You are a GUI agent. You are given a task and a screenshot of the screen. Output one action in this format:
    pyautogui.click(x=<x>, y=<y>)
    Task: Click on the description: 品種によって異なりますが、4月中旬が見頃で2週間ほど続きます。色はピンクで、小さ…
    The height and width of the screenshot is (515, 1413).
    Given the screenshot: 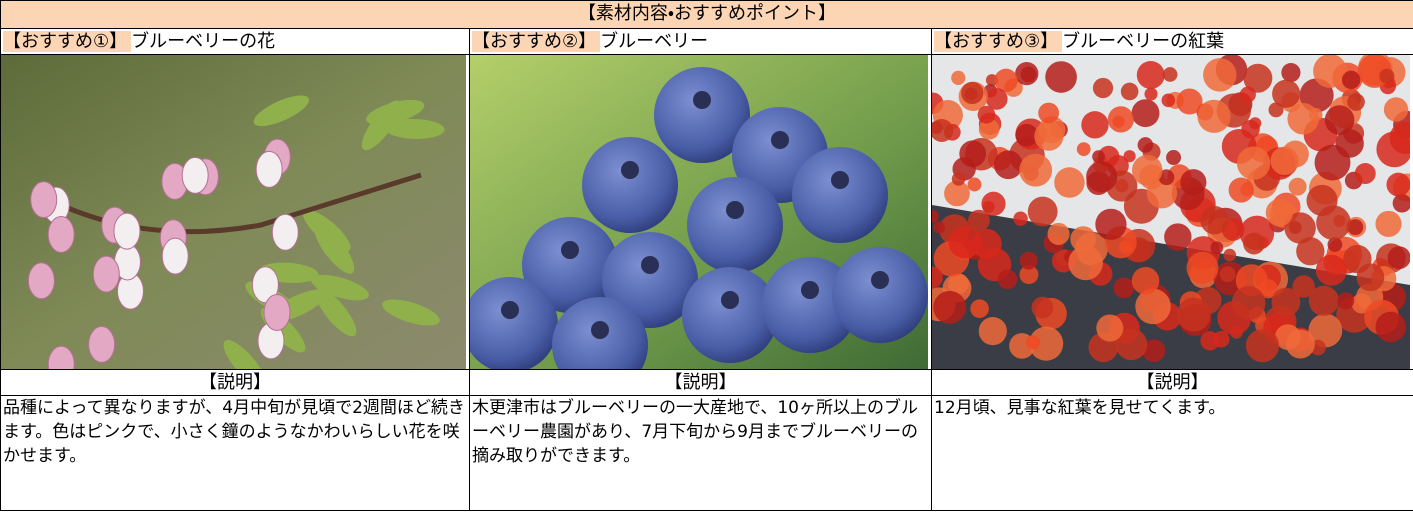 What is the action you would take?
    pyautogui.click(x=235, y=453)
    